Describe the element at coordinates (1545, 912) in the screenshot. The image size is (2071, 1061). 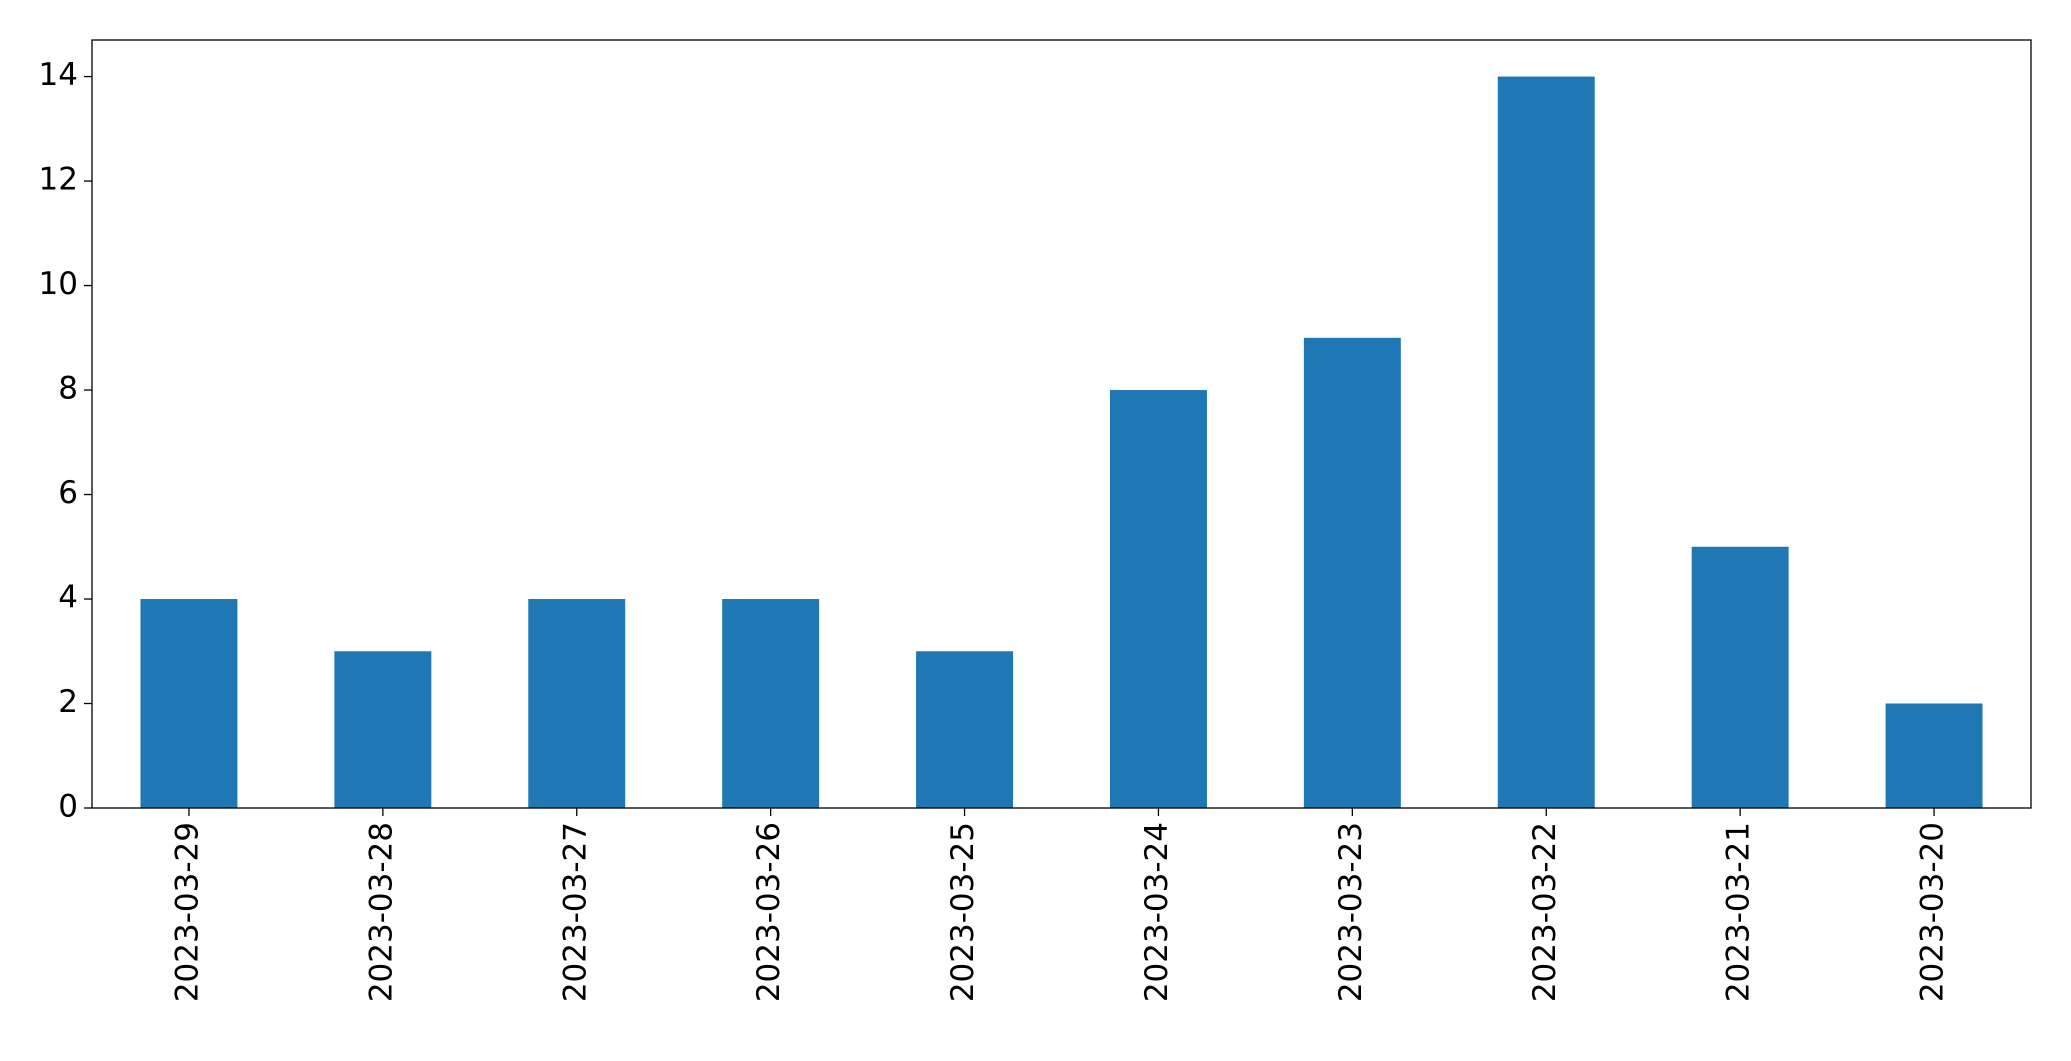
I see `x-tick-label: 2023-03-22` at that location.